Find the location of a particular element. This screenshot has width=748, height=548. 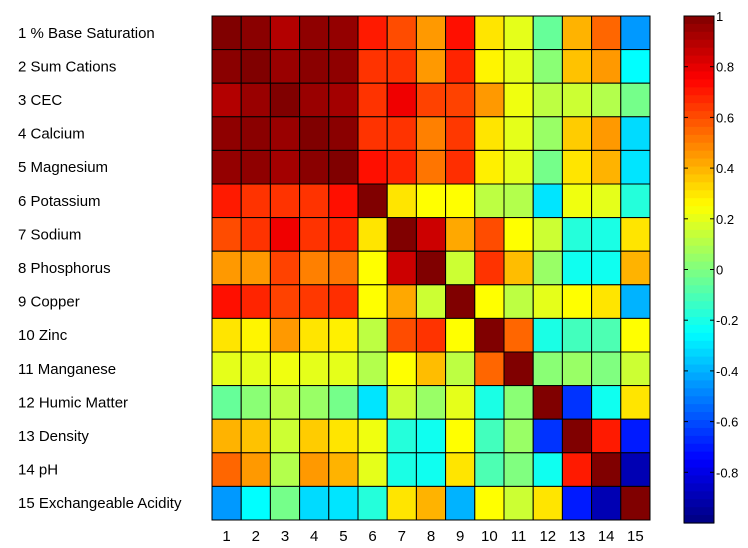

colorbar is located at coordinates (699, 269).